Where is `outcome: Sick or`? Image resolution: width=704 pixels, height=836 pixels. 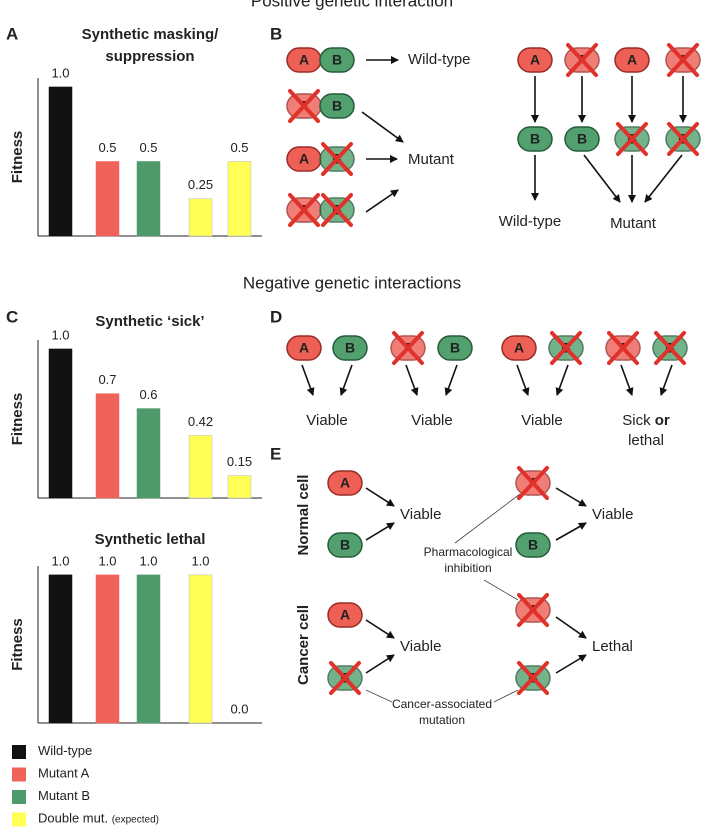
outcome: Sick or is located at coordinates (646, 420).